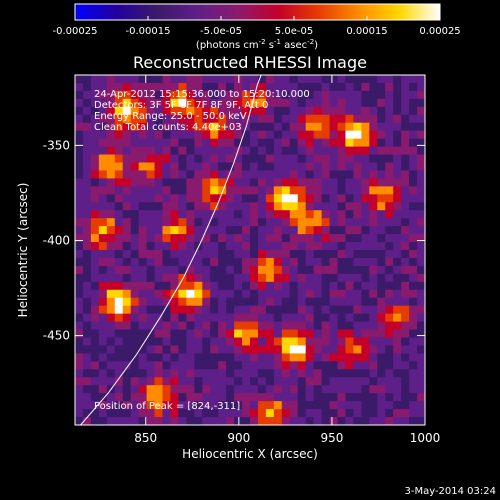 This screenshot has height=500, width=500. I want to click on colorbar-tick-label: -5.0e-05, so click(221, 31).